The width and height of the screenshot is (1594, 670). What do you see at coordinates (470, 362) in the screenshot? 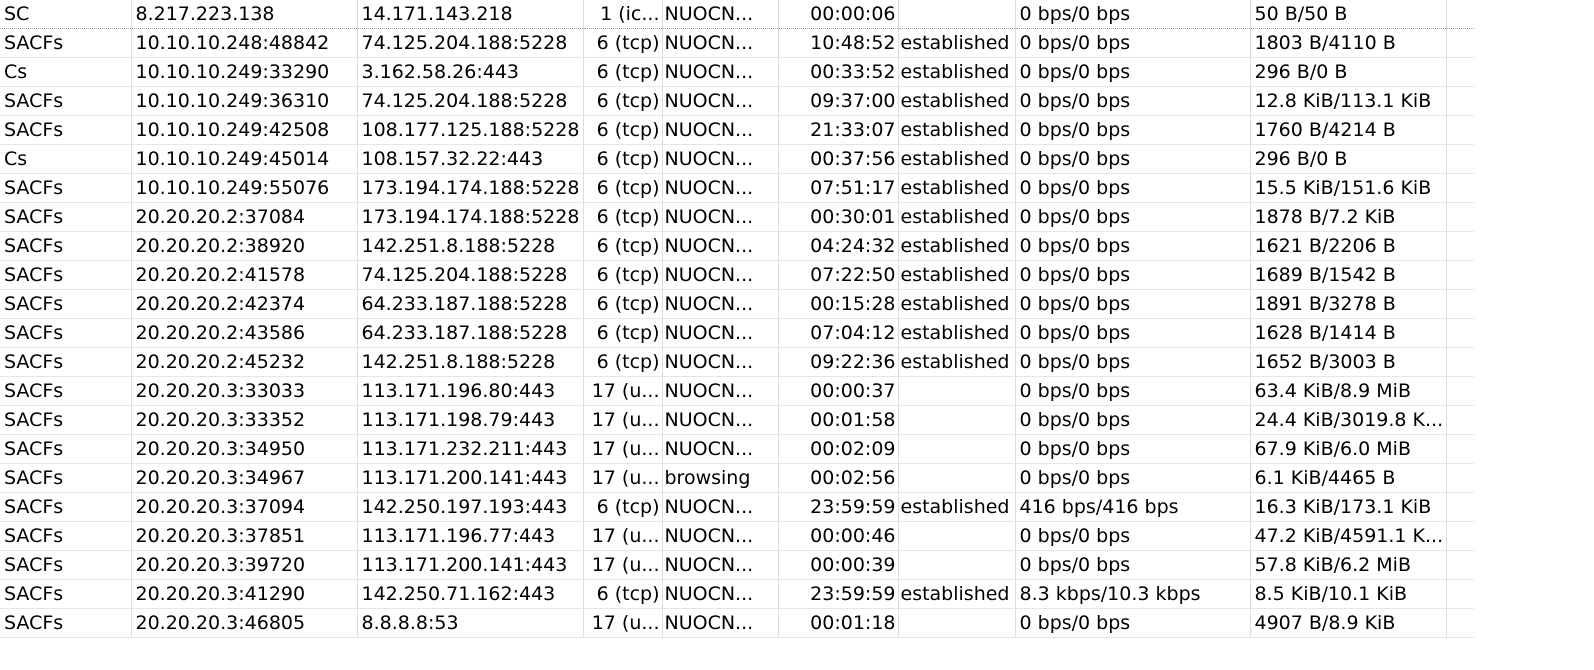
I see `dst-address-cell: 142.251.8.188:5228` at bounding box center [470, 362].